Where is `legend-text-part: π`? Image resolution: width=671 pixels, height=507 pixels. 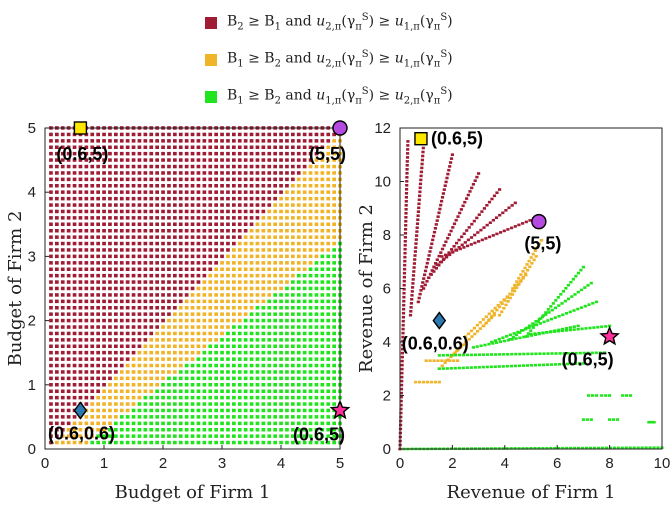 legend-text-part: π is located at coordinates (437, 27).